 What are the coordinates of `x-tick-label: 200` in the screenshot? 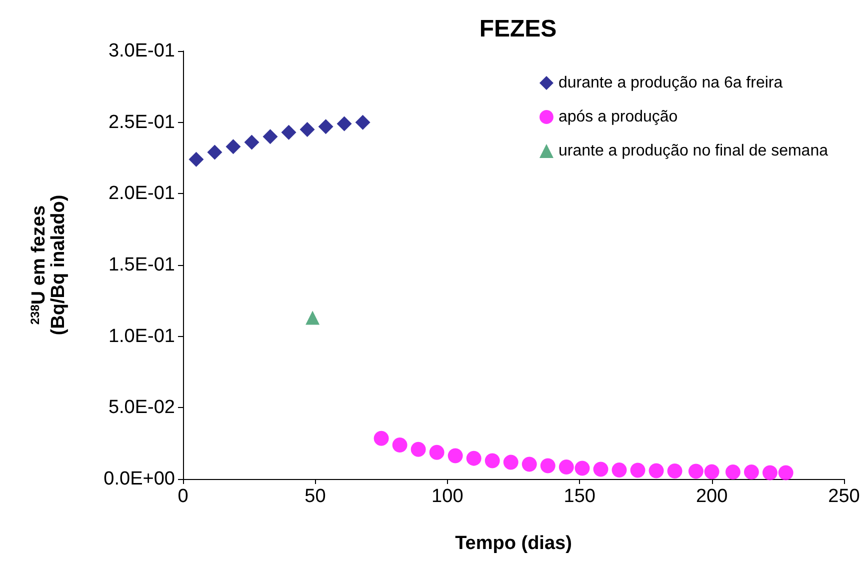 It's located at (712, 496).